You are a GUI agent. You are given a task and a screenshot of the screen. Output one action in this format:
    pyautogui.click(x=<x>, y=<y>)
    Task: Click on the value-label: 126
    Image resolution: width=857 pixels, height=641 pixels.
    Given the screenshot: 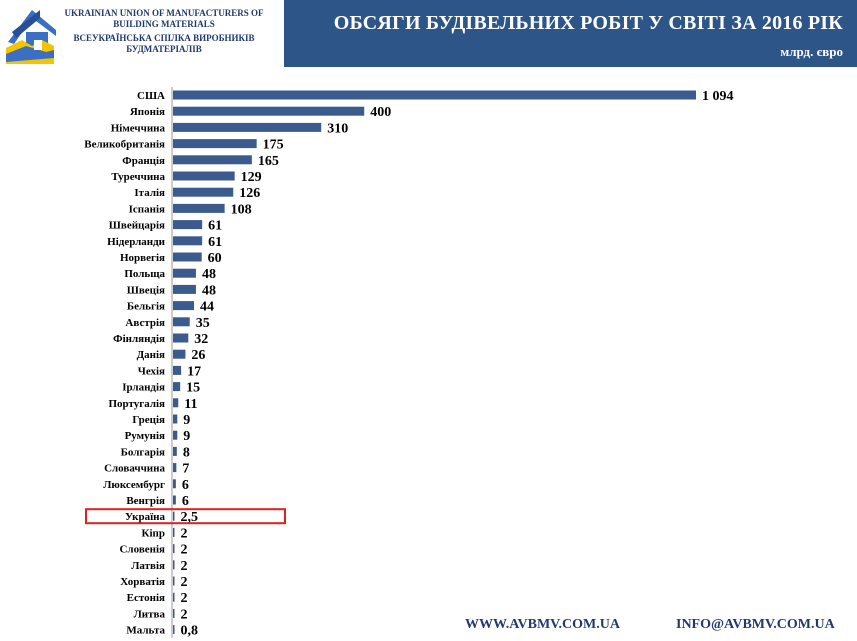 What is the action you would take?
    pyautogui.click(x=249, y=193)
    